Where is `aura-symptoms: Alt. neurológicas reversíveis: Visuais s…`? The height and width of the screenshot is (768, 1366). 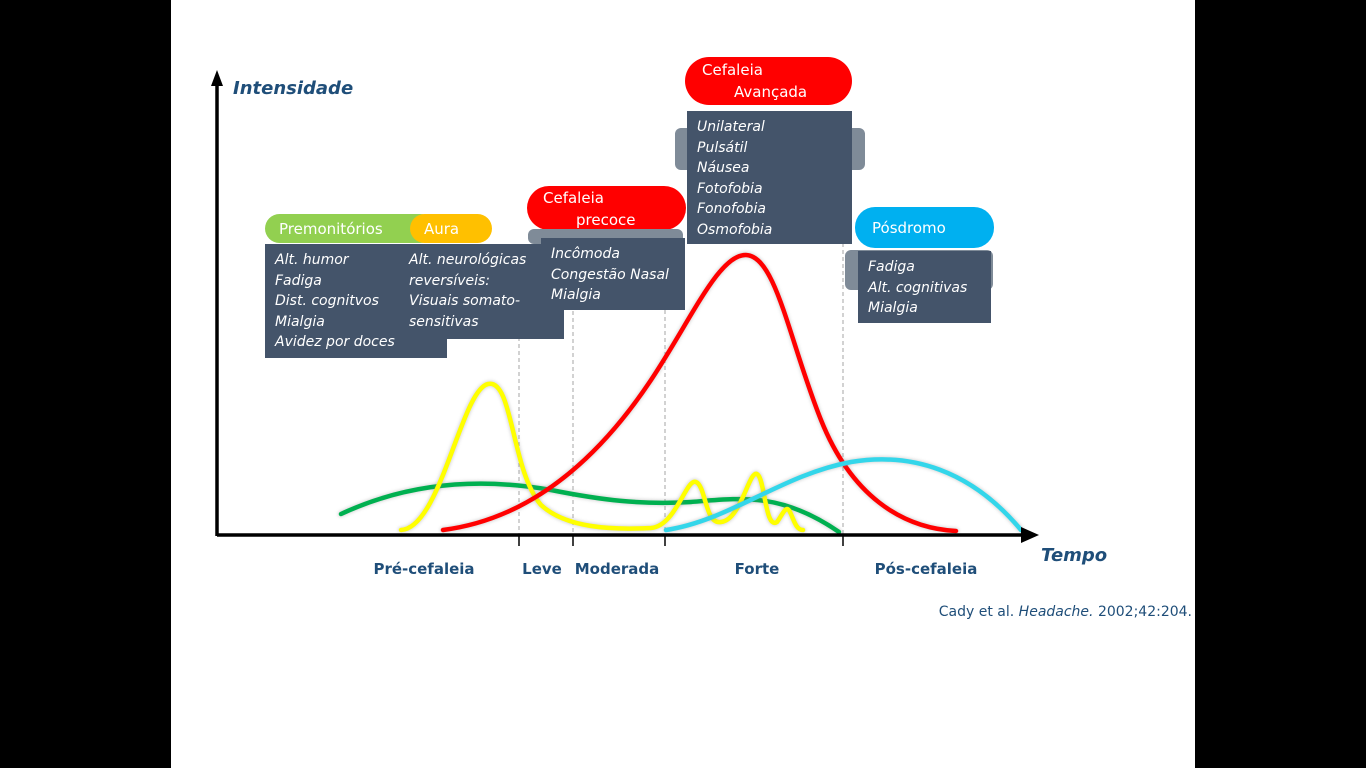 aura-symptoms: Alt. neurológicas reversíveis: Visuais s… is located at coordinates (481, 291).